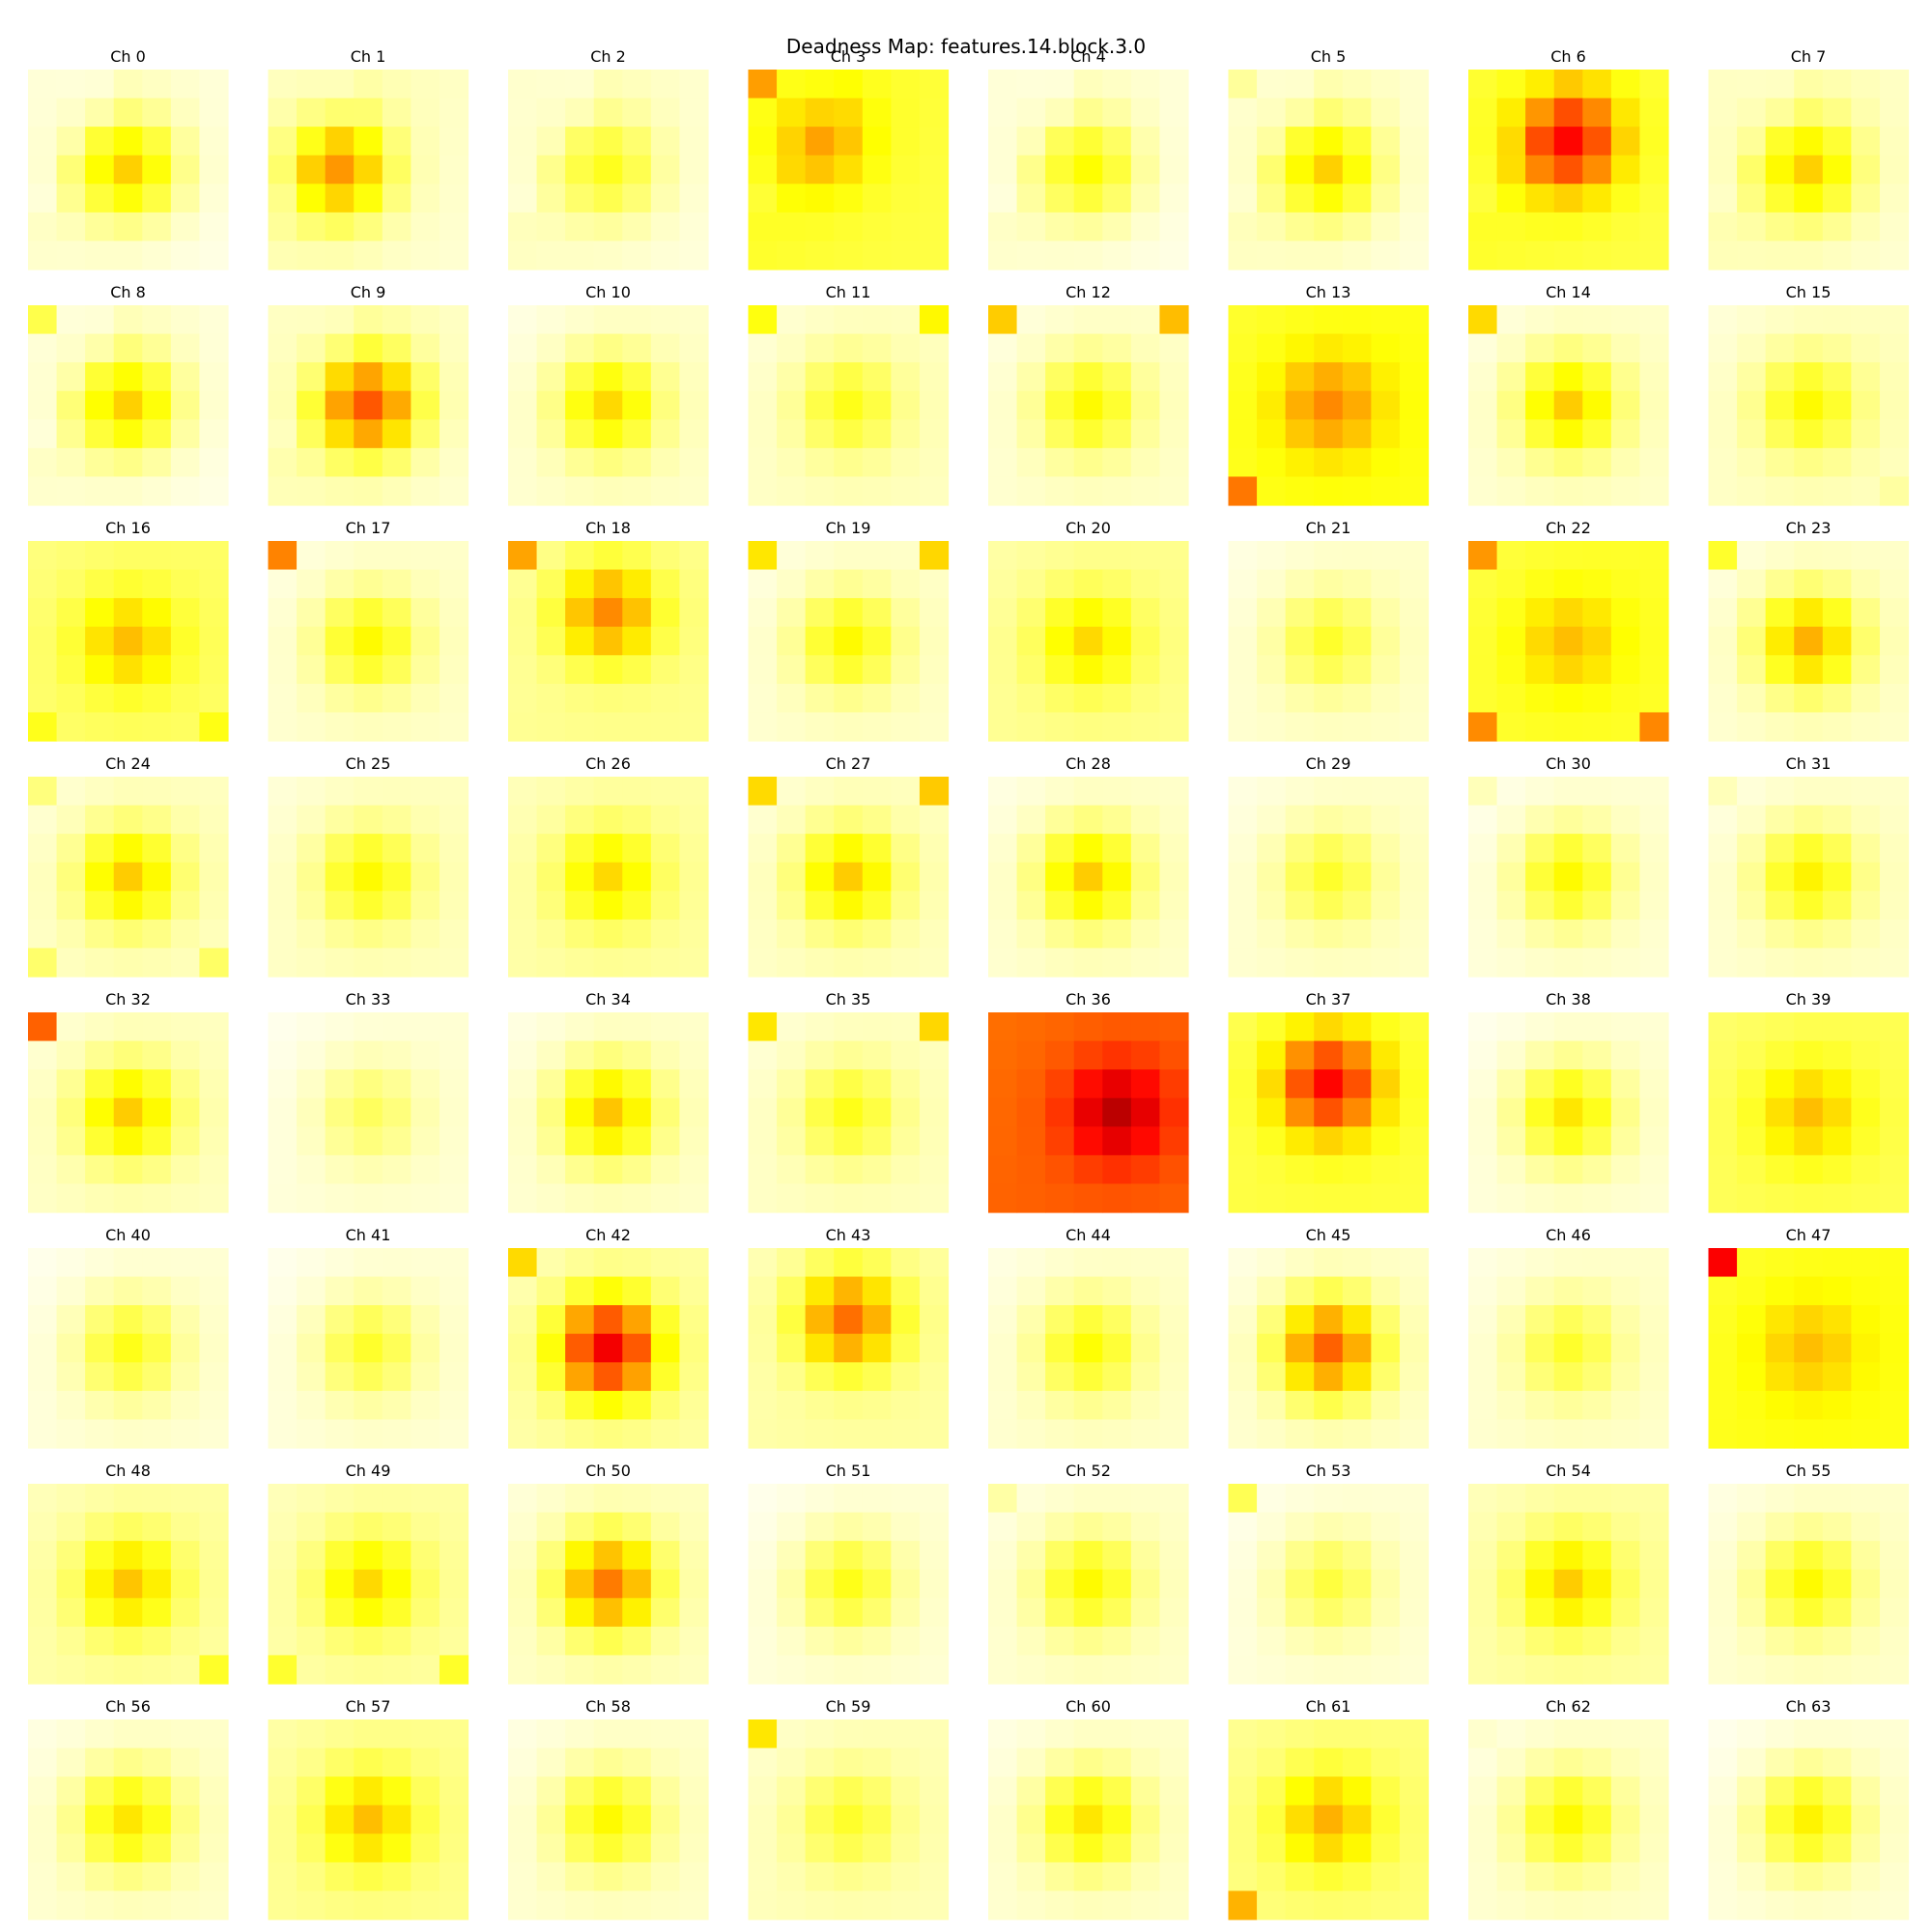 Image resolution: width=1932 pixels, height=1932 pixels. What do you see at coordinates (1809, 1706) in the screenshot?
I see `panel-title: Ch 63` at bounding box center [1809, 1706].